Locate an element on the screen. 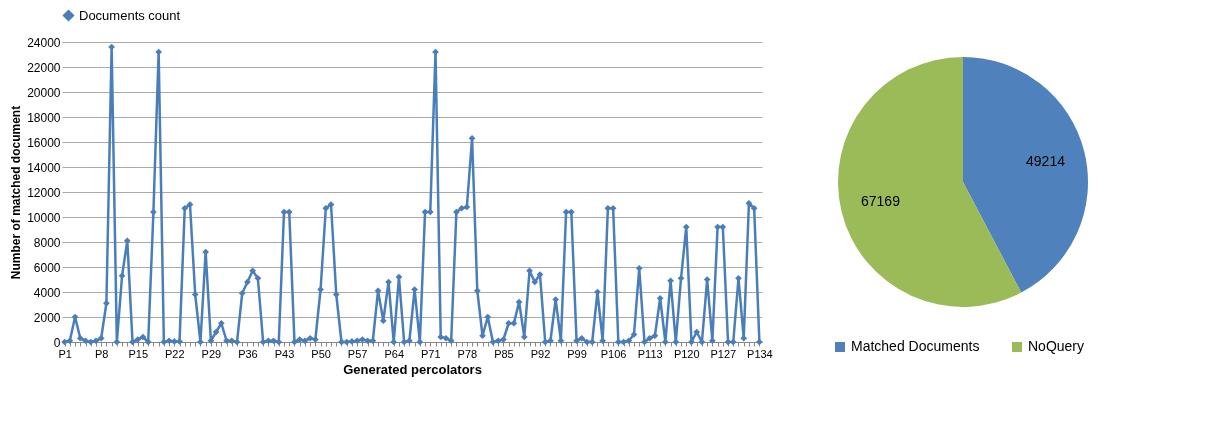 The height and width of the screenshot is (432, 1214). legend-label: Documents count is located at coordinates (130, 15).